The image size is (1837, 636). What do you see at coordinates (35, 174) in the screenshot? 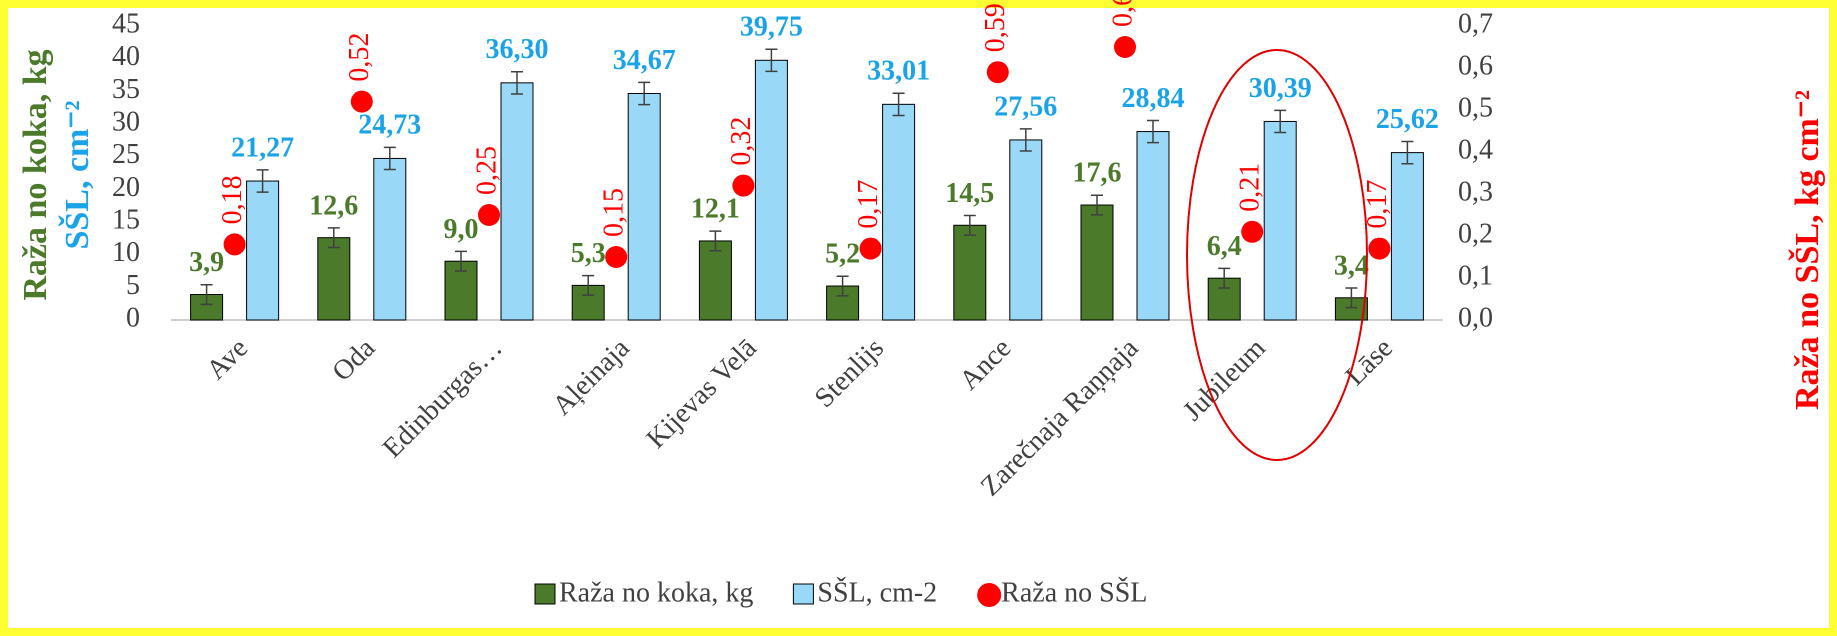
I see `y-axis-title: Raža no koka, kg` at bounding box center [35, 174].